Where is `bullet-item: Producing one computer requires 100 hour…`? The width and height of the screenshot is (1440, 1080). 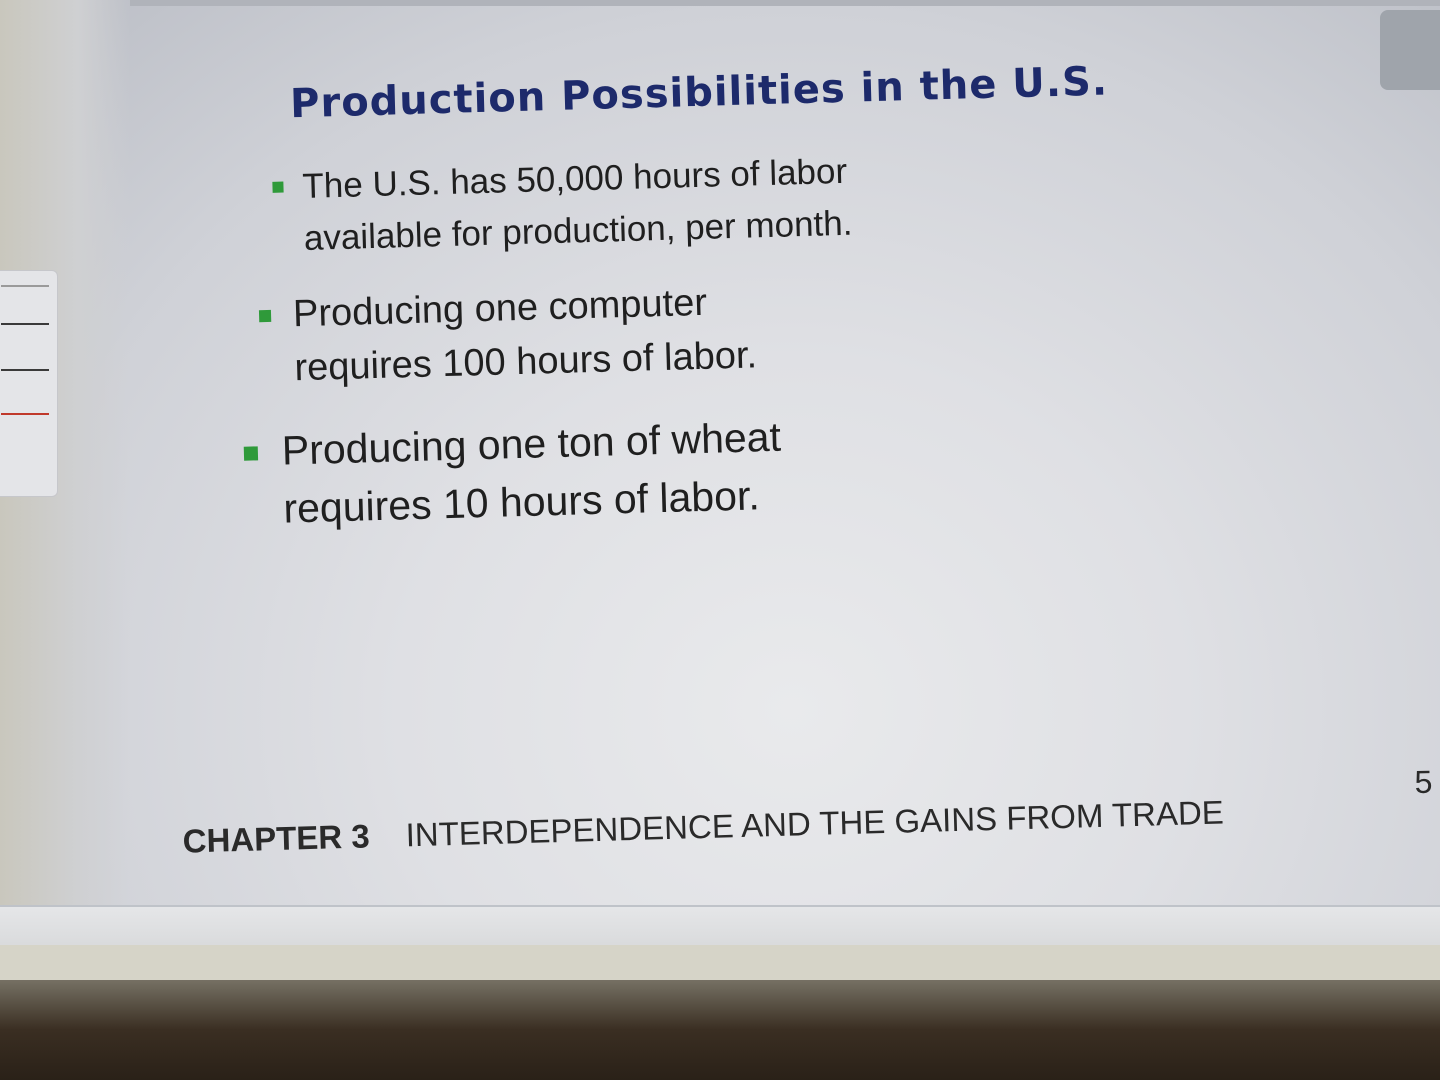
bullet-item: Producing one computer requires 100 hour… is located at coordinates (508, 334).